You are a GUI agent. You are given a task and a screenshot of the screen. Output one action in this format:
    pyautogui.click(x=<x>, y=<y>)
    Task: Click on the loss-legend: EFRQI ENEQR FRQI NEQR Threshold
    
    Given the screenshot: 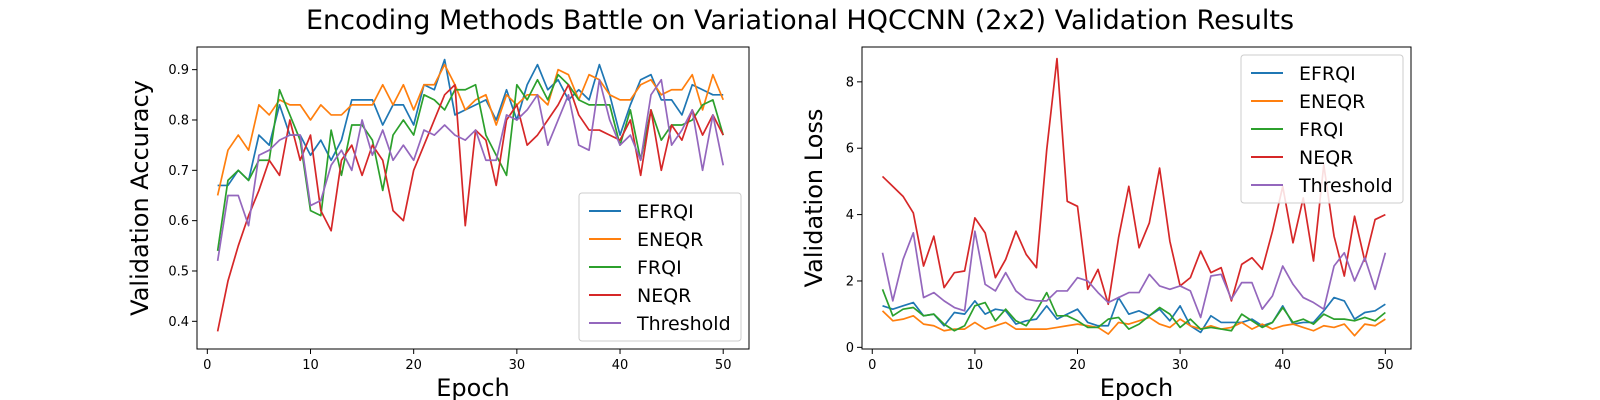 What is the action you would take?
    pyautogui.click(x=1322, y=129)
    